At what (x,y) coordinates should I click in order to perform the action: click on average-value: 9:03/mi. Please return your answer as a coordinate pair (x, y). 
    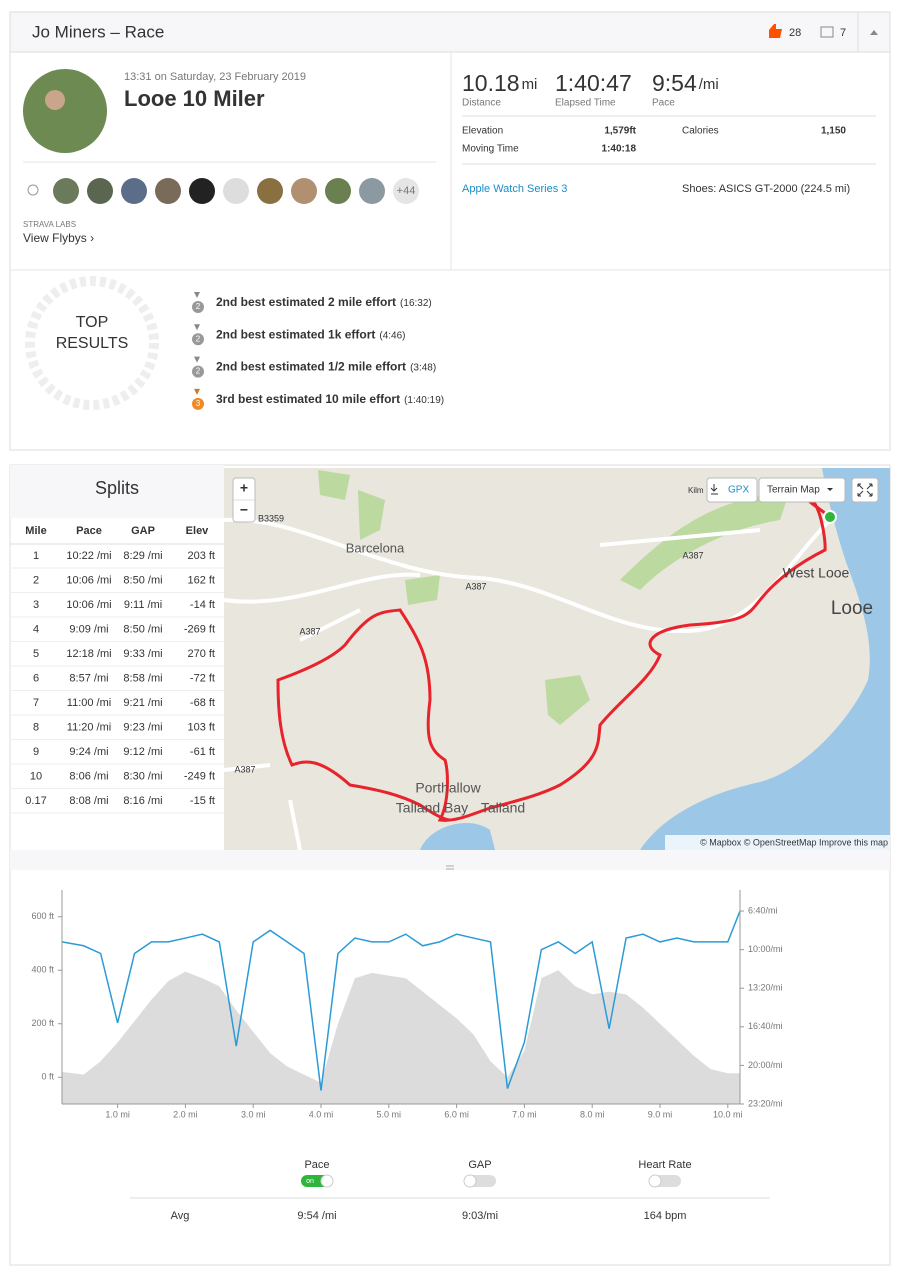
    Looking at the image, I should click on (480, 1216).